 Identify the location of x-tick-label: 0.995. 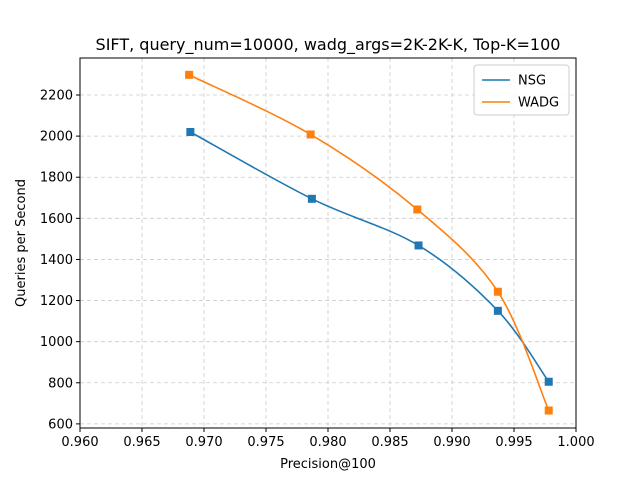
(513, 442).